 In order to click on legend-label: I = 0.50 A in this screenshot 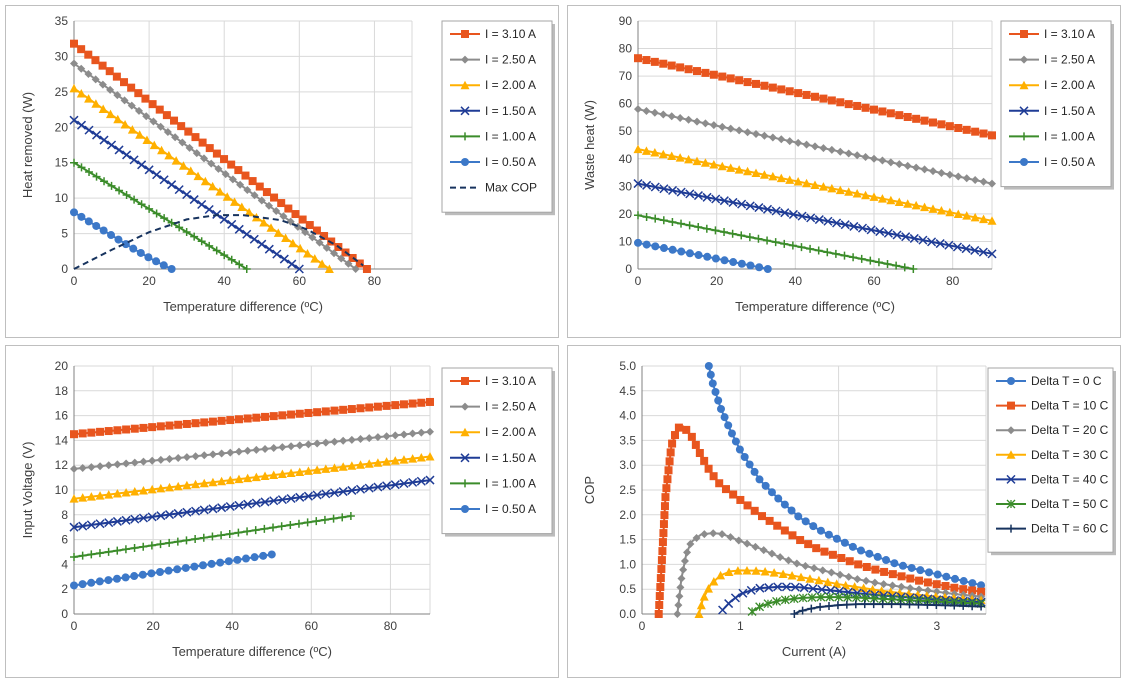, I will do `click(510, 162)`.